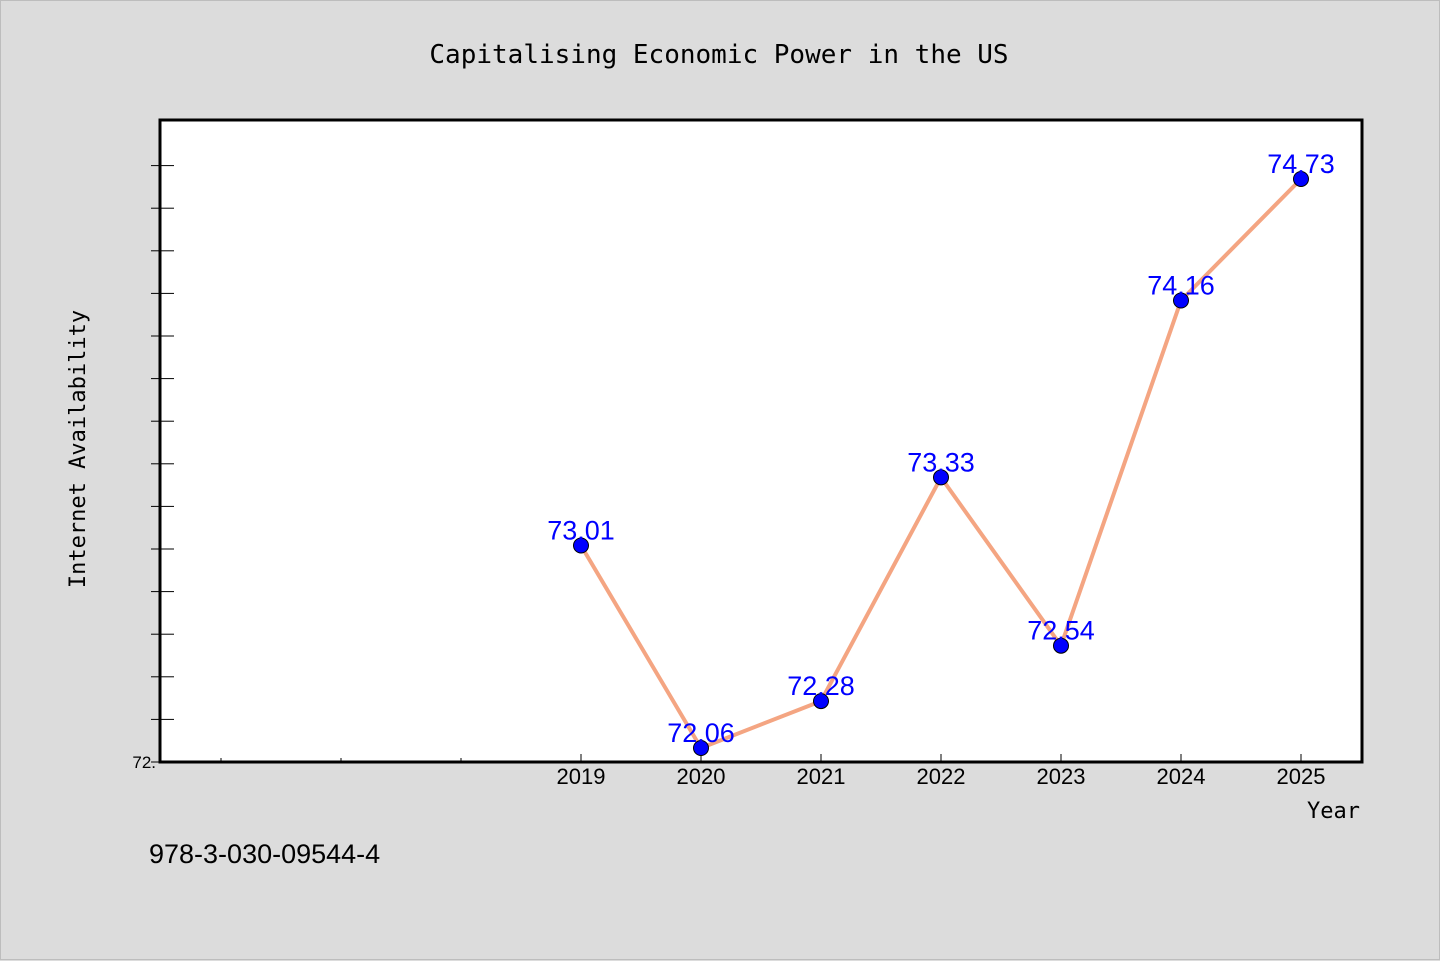 The height and width of the screenshot is (961, 1440). Describe the element at coordinates (162, 464) in the screenshot. I see `y-axis-ticks` at that location.